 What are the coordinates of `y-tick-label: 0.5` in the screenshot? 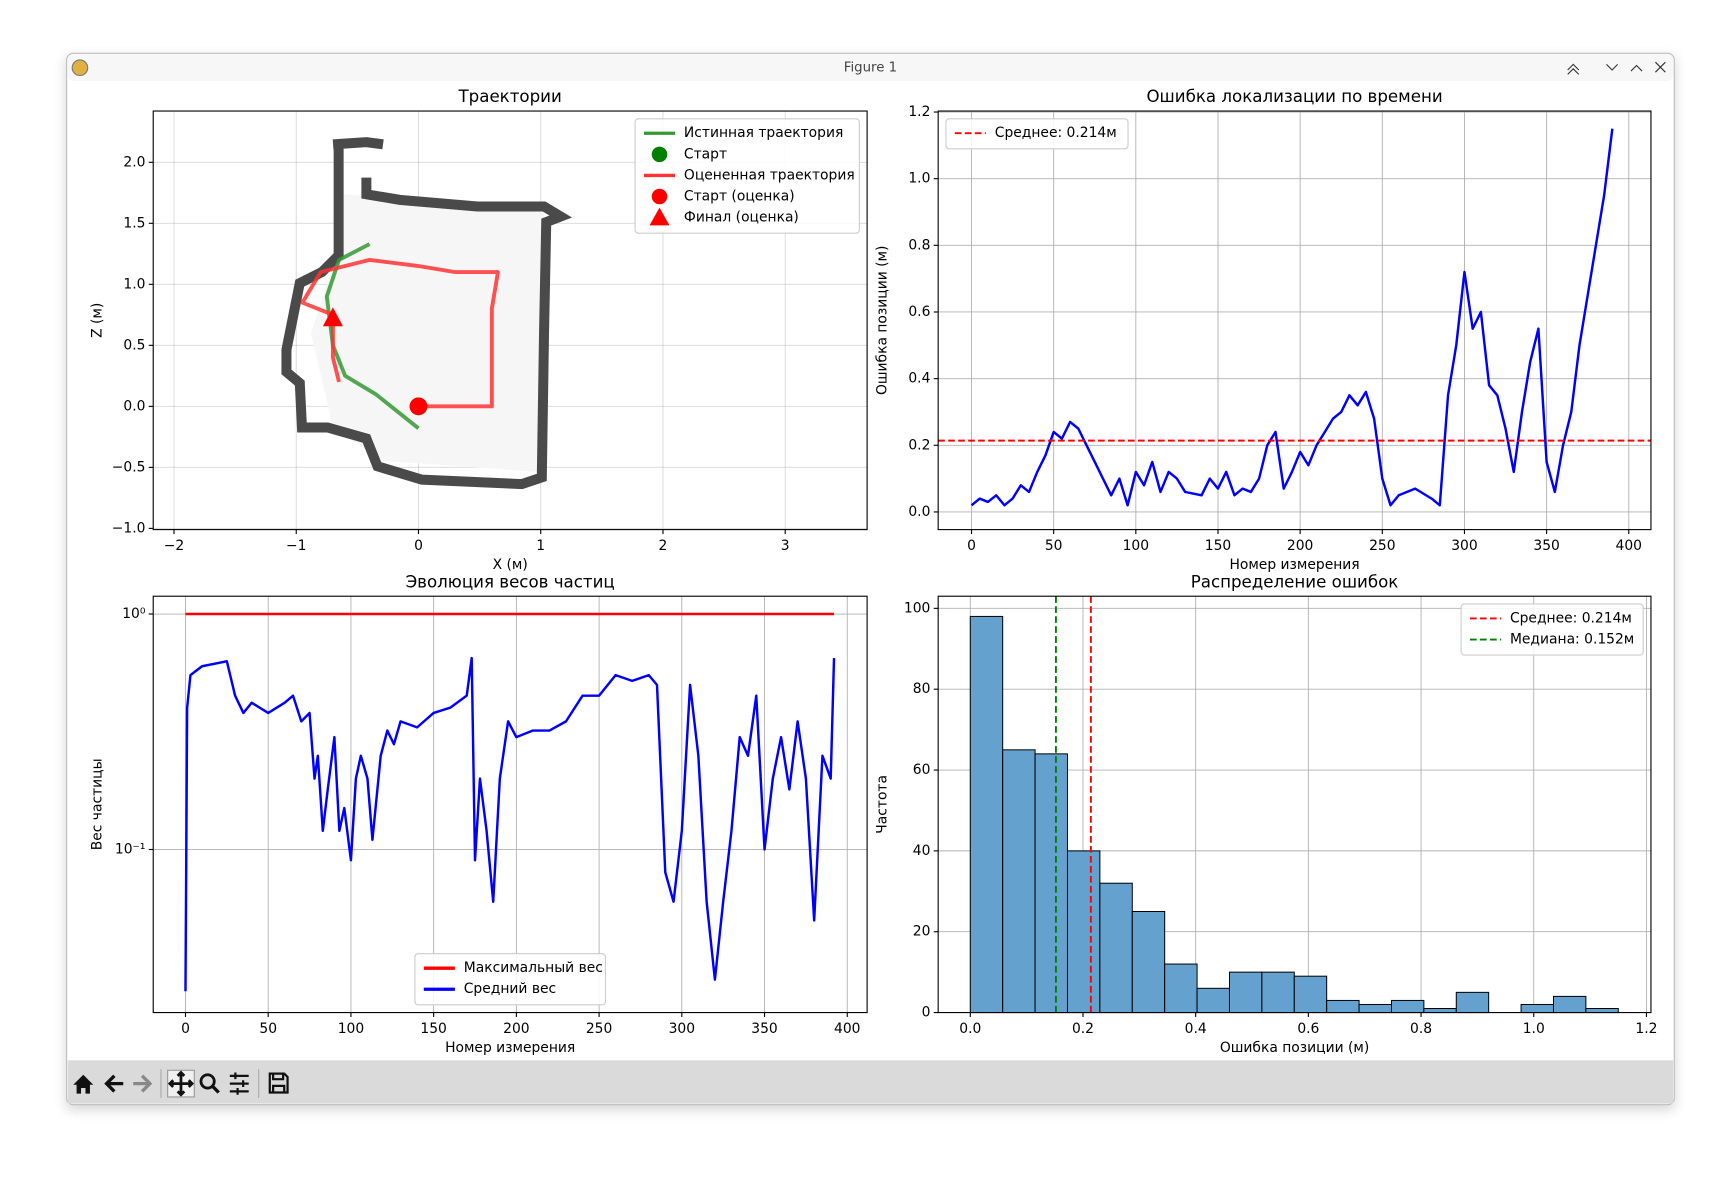 It's located at (134, 345).